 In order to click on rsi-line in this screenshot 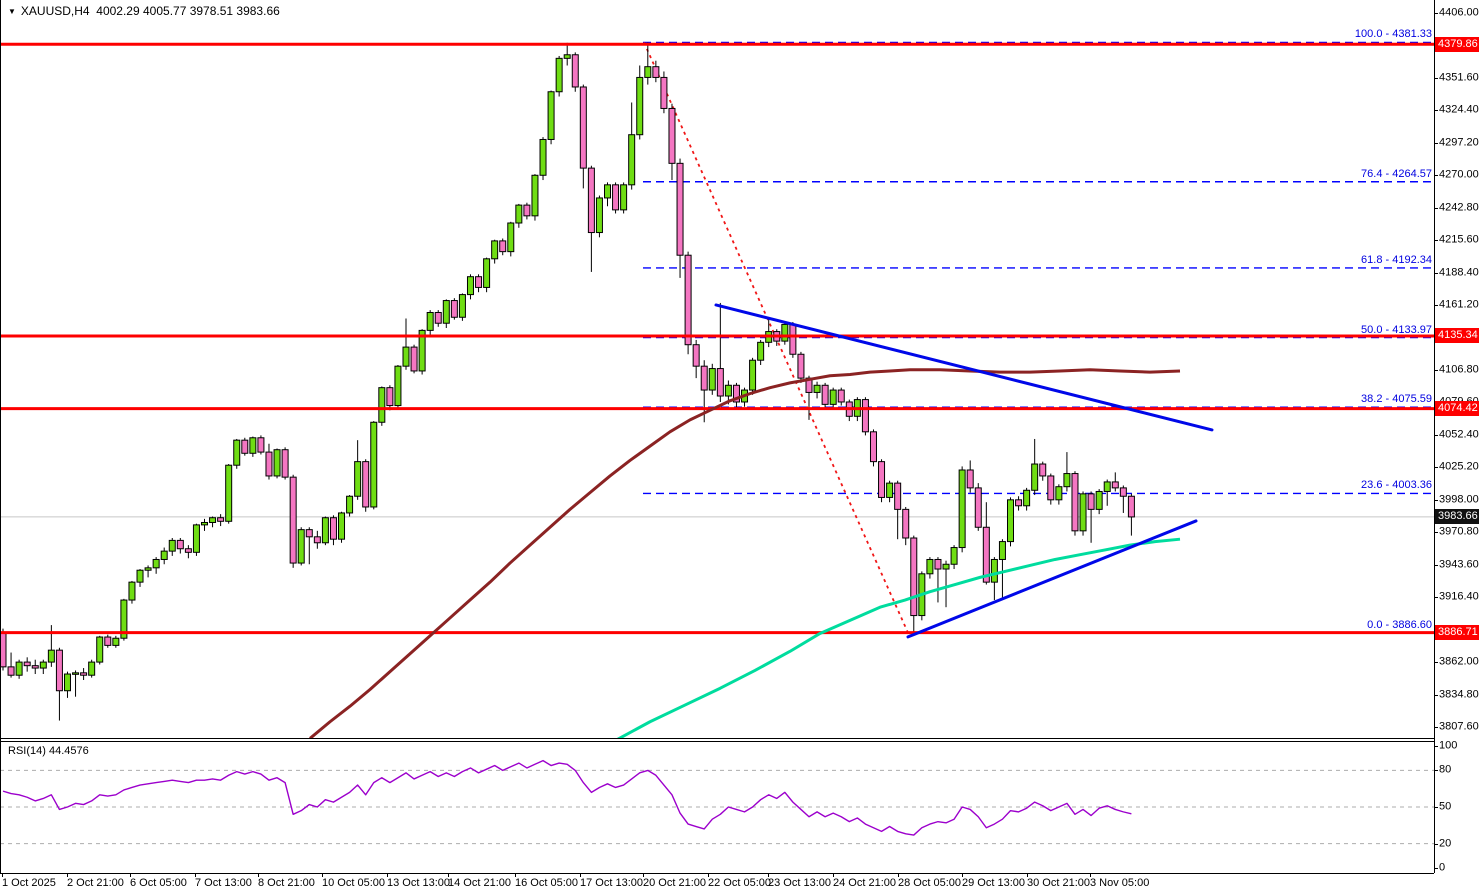, I will do `click(567, 797)`.